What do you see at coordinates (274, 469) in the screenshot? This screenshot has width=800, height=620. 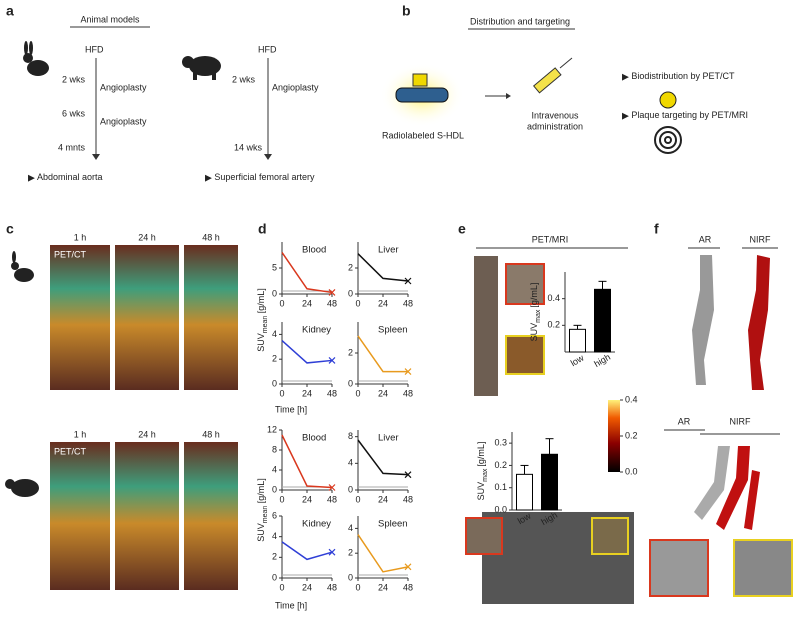 I see `y-tick-label: 4` at bounding box center [274, 469].